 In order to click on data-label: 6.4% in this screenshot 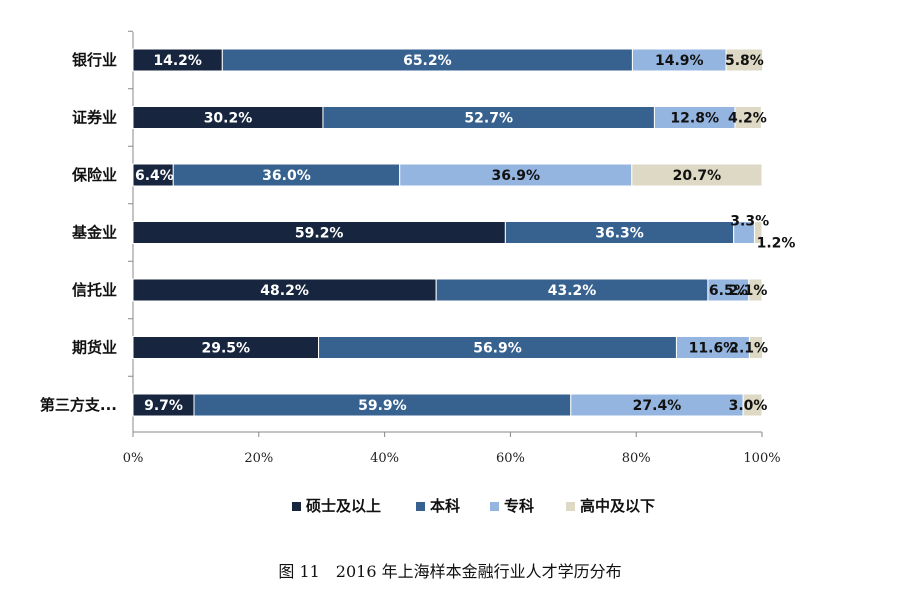, I will do `click(154, 176)`.